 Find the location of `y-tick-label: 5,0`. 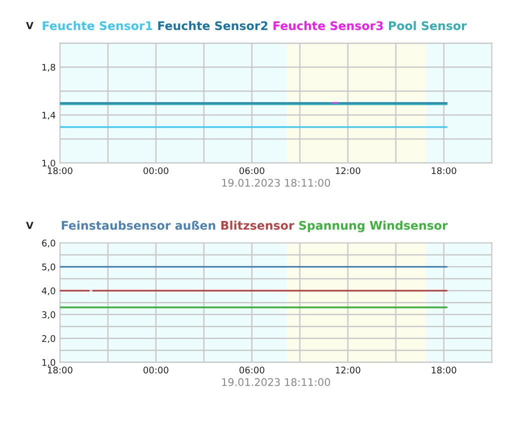

y-tick-label: 5,0 is located at coordinates (49, 268).